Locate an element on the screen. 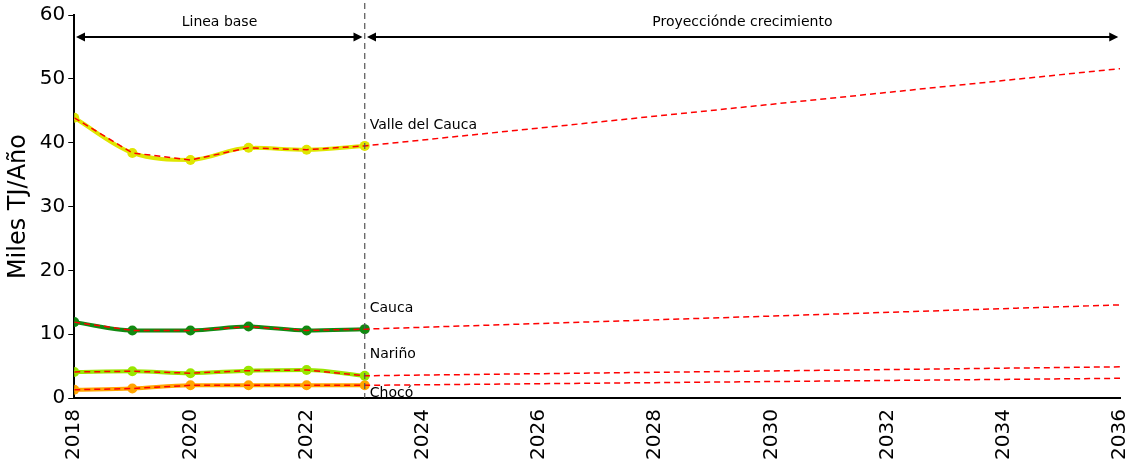  y-tick-label: 0 is located at coordinates (59, 396).